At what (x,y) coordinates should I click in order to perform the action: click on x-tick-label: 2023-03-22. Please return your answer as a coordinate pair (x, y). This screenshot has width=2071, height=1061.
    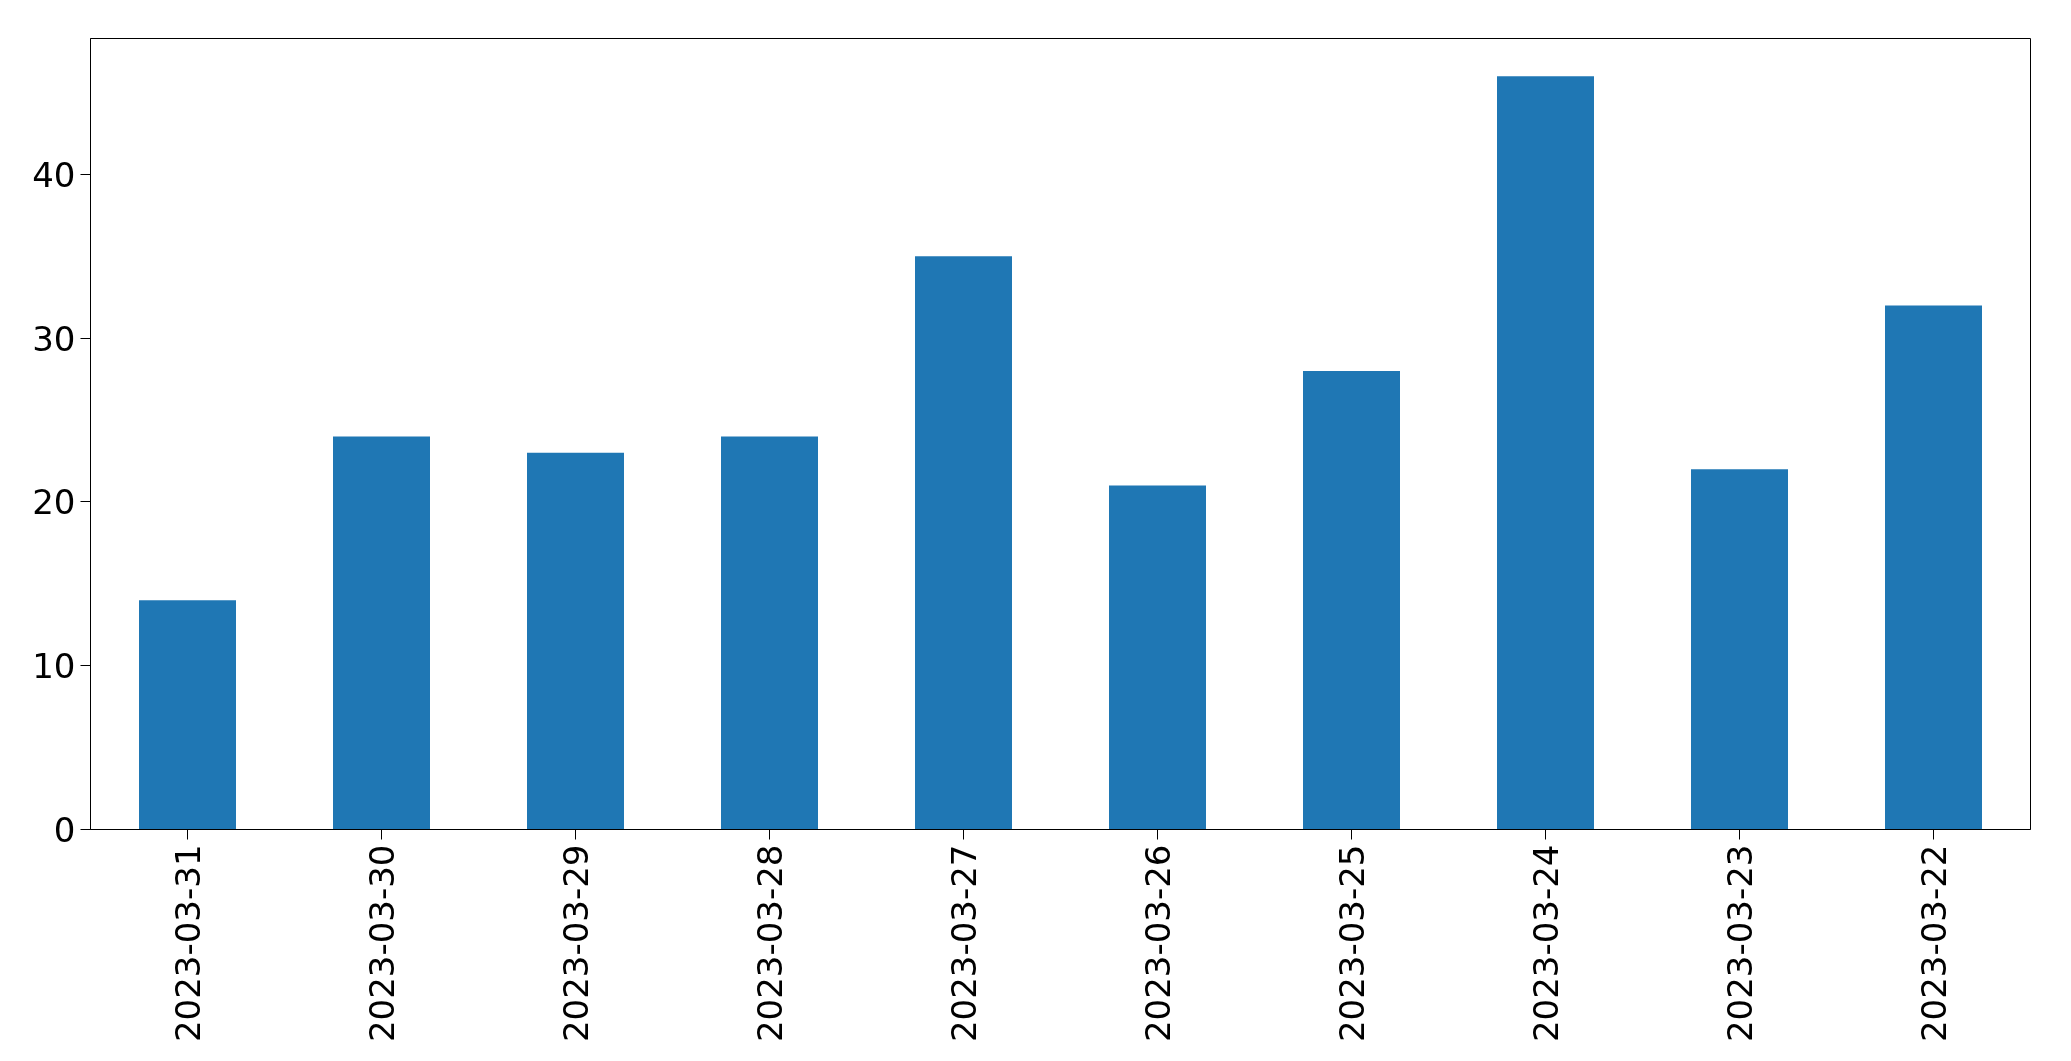
    Looking at the image, I should click on (1934, 943).